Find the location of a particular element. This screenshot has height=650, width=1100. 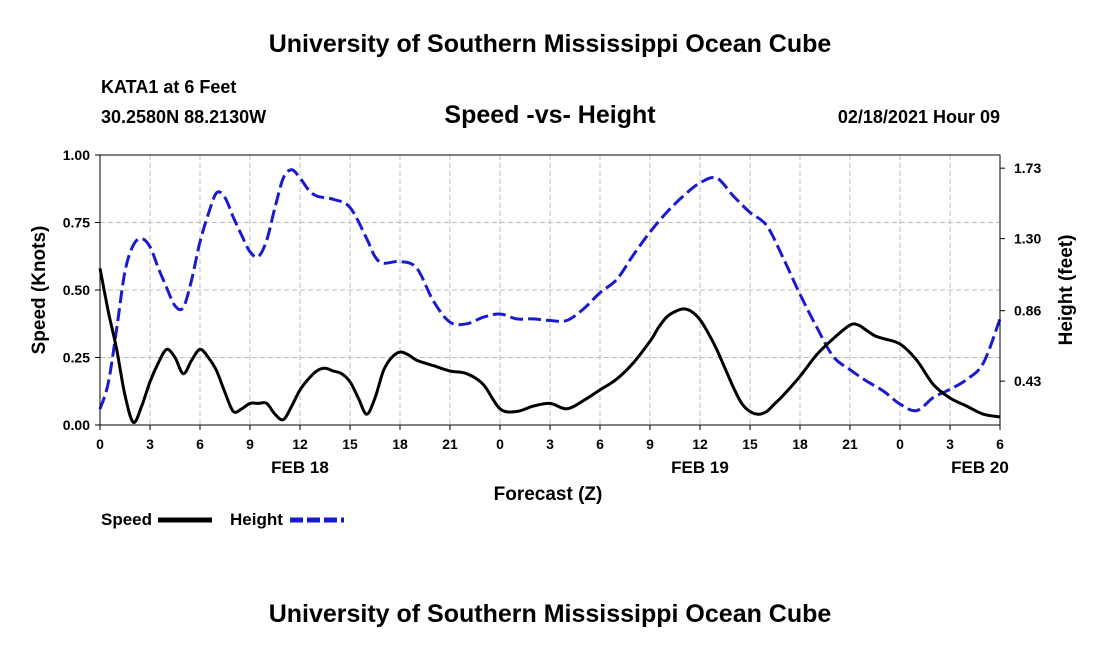

y-tick-label-height: 0.86 is located at coordinates (1027, 311).